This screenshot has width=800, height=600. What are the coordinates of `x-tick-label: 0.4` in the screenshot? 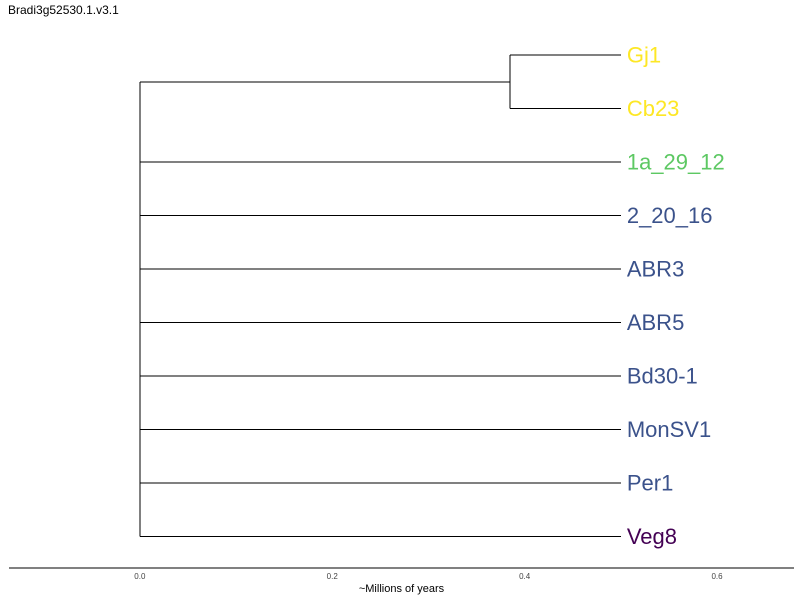 It's located at (525, 576).